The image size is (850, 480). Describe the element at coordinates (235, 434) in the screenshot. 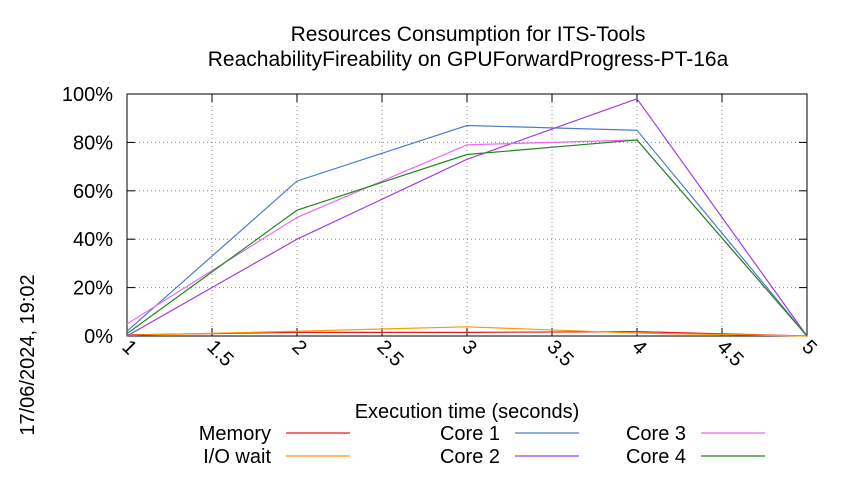

I see `legend-label: Memory` at that location.